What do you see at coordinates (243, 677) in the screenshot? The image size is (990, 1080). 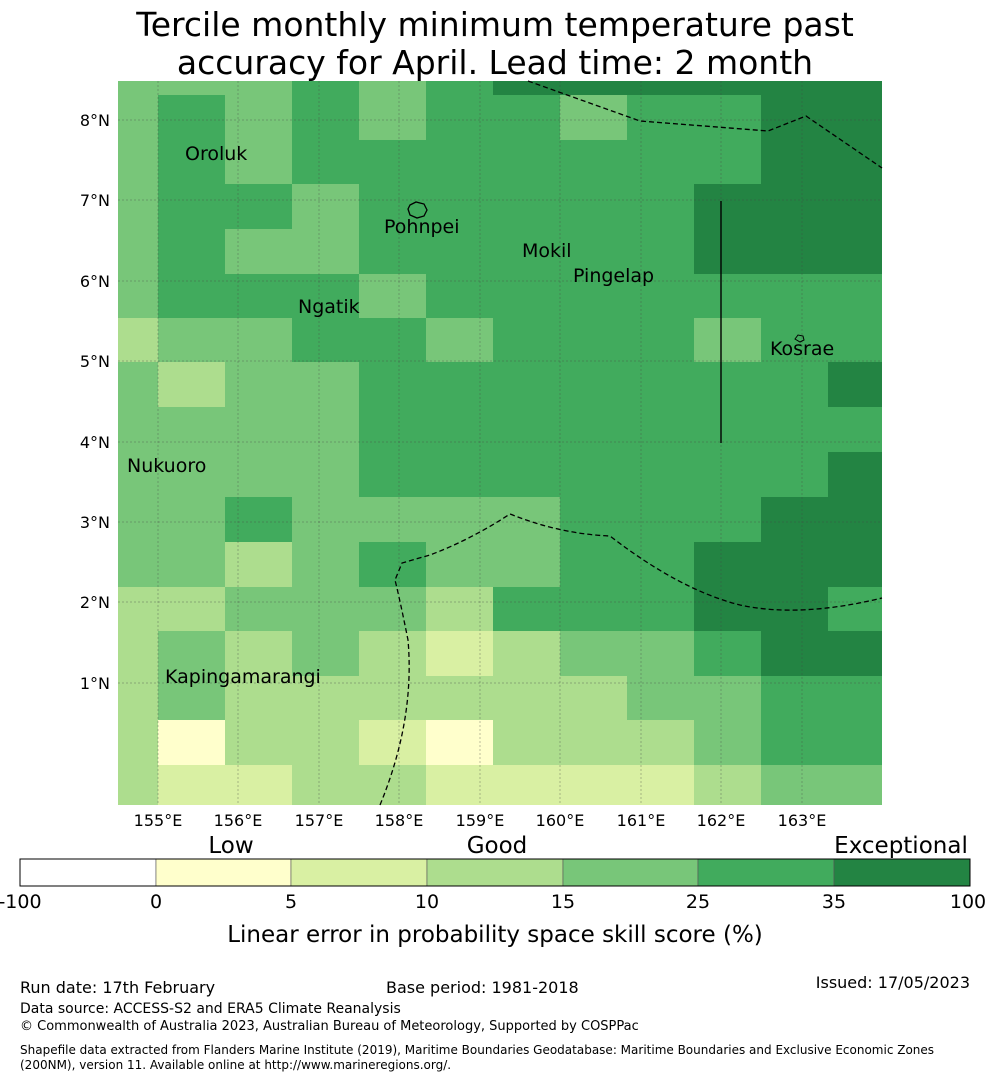 I see `place-label: Kapingamarangi` at bounding box center [243, 677].